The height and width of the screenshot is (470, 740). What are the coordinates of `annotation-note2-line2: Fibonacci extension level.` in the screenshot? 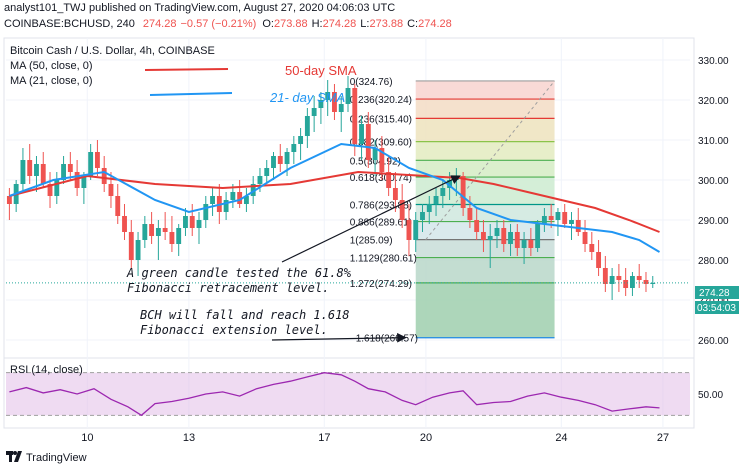 It's located at (234, 330).